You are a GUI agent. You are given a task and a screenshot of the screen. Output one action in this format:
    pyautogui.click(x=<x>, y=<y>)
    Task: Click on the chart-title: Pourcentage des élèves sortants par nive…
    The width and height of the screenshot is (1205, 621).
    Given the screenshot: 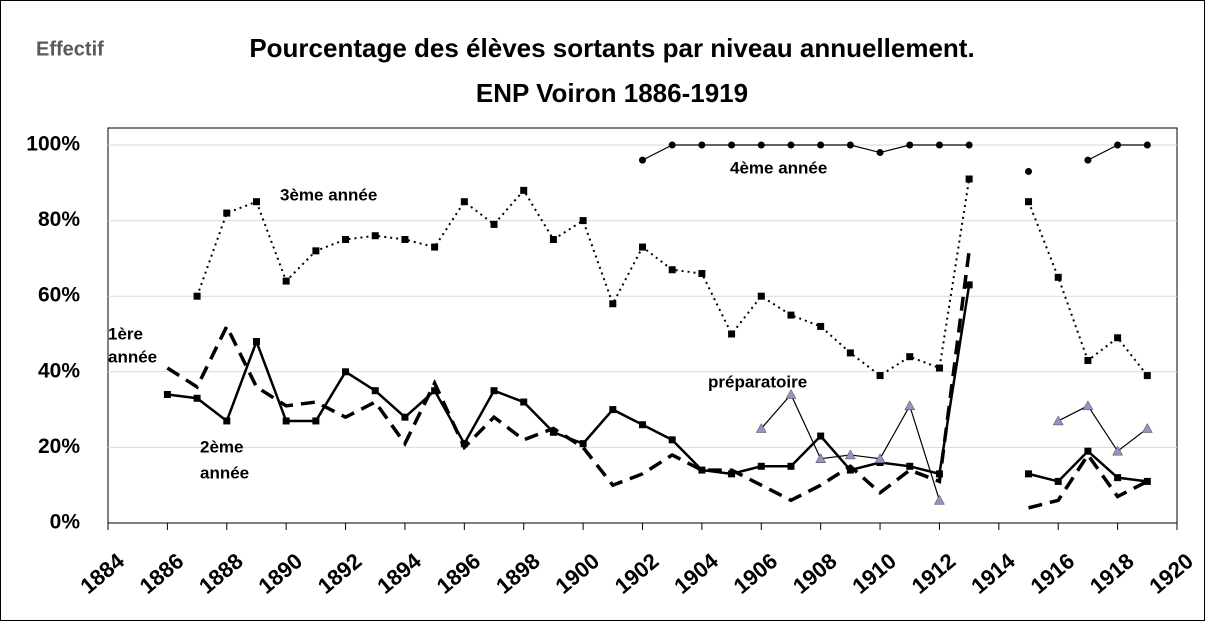 What is the action you would take?
    pyautogui.click(x=611, y=48)
    